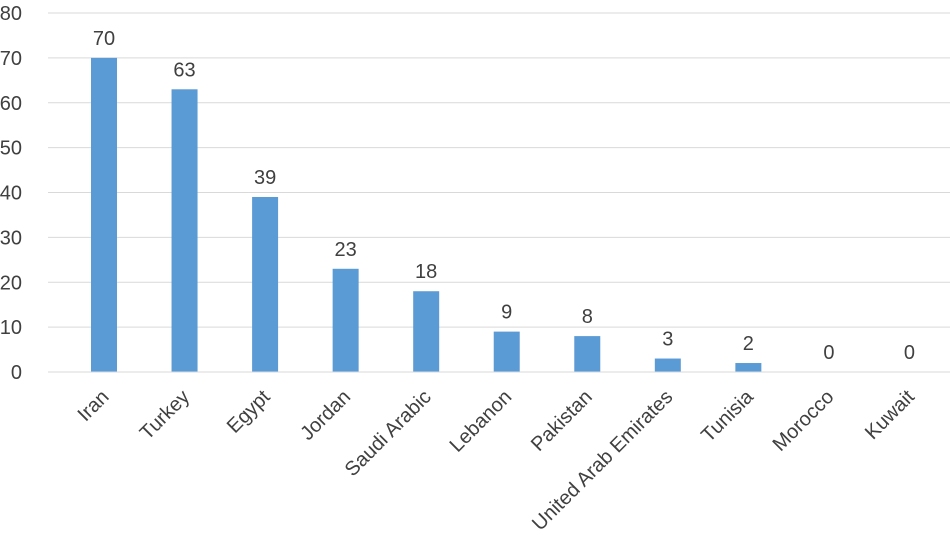 Image resolution: width=950 pixels, height=547 pixels. What do you see at coordinates (11, 59) in the screenshot?
I see `y-tick-label: 70` at bounding box center [11, 59].